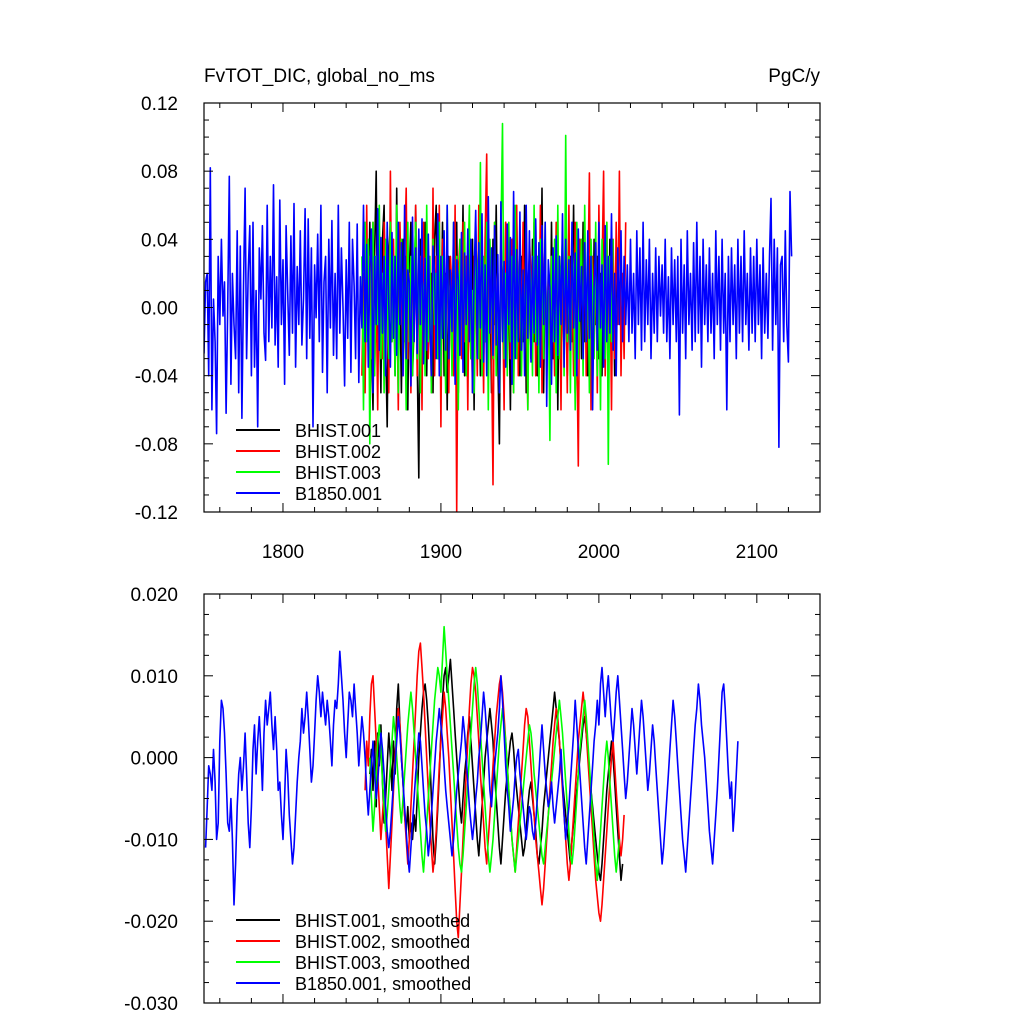 The image size is (1024, 1024). Describe the element at coordinates (338, 431) in the screenshot. I see `legend-label: BHIST.001` at that location.